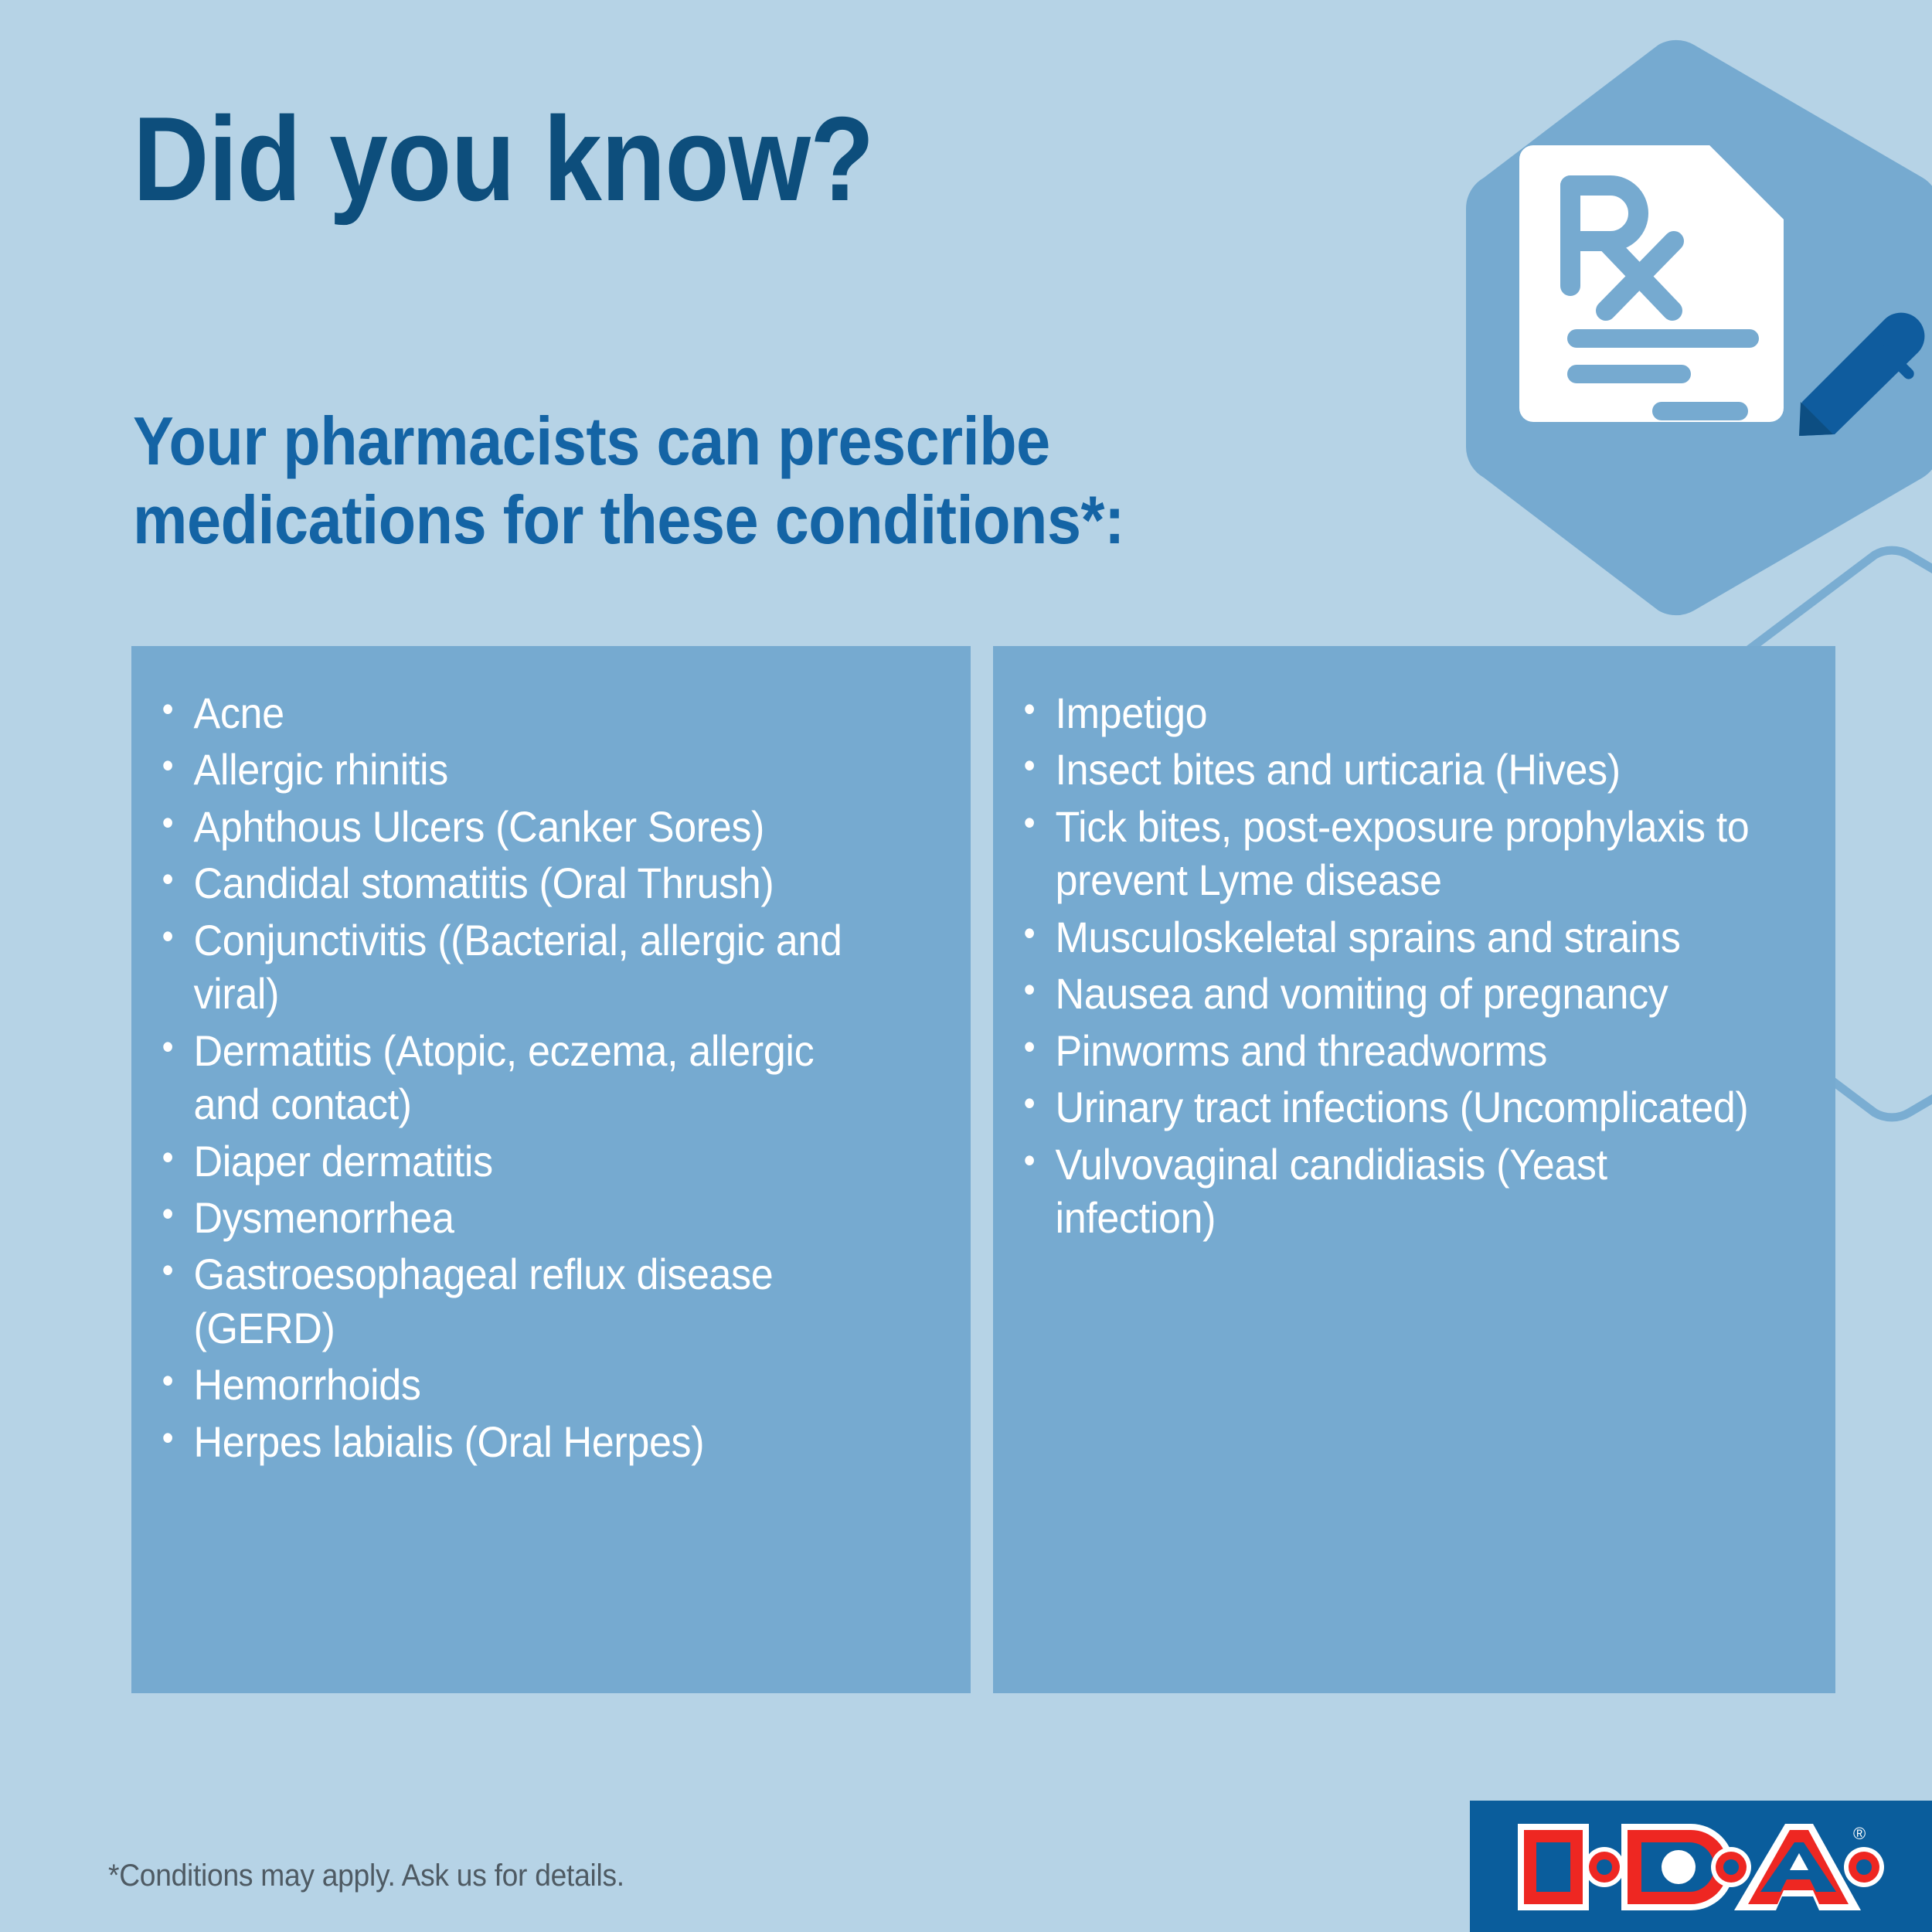 The image size is (1932, 1932). What do you see at coordinates (524, 1440) in the screenshot?
I see `condition-list-item: Herpes labialis (Oral Herpes)` at bounding box center [524, 1440].